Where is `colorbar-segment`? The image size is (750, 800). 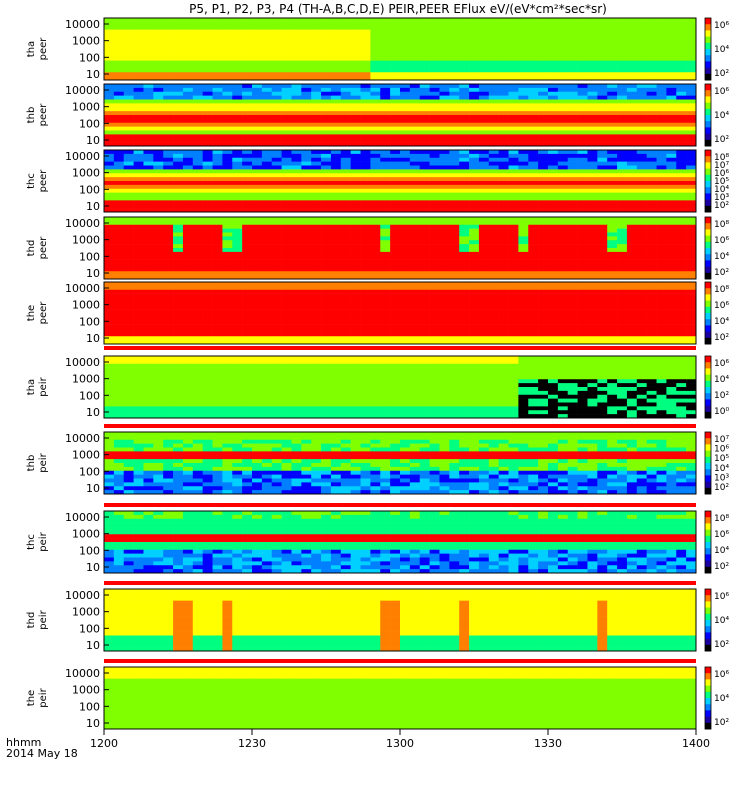
colorbar-segment is located at coordinates (708, 251).